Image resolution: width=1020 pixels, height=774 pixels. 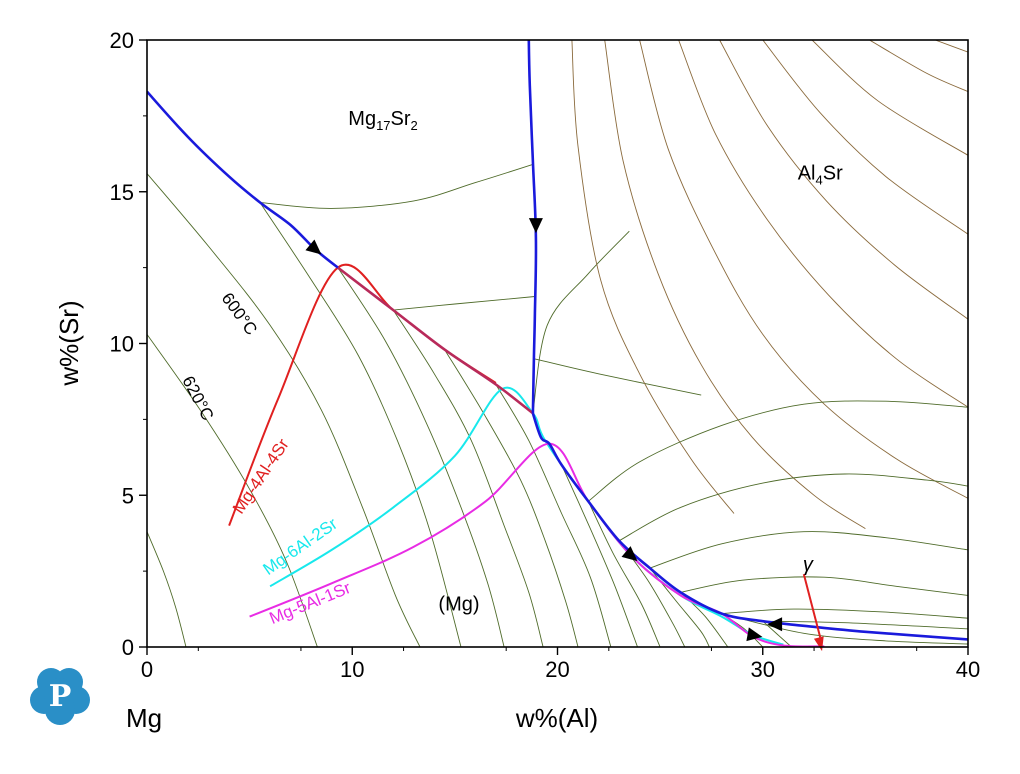 What do you see at coordinates (310, 603) in the screenshot?
I see `series-label-2: Mg-5Al-1Sr` at bounding box center [310, 603].